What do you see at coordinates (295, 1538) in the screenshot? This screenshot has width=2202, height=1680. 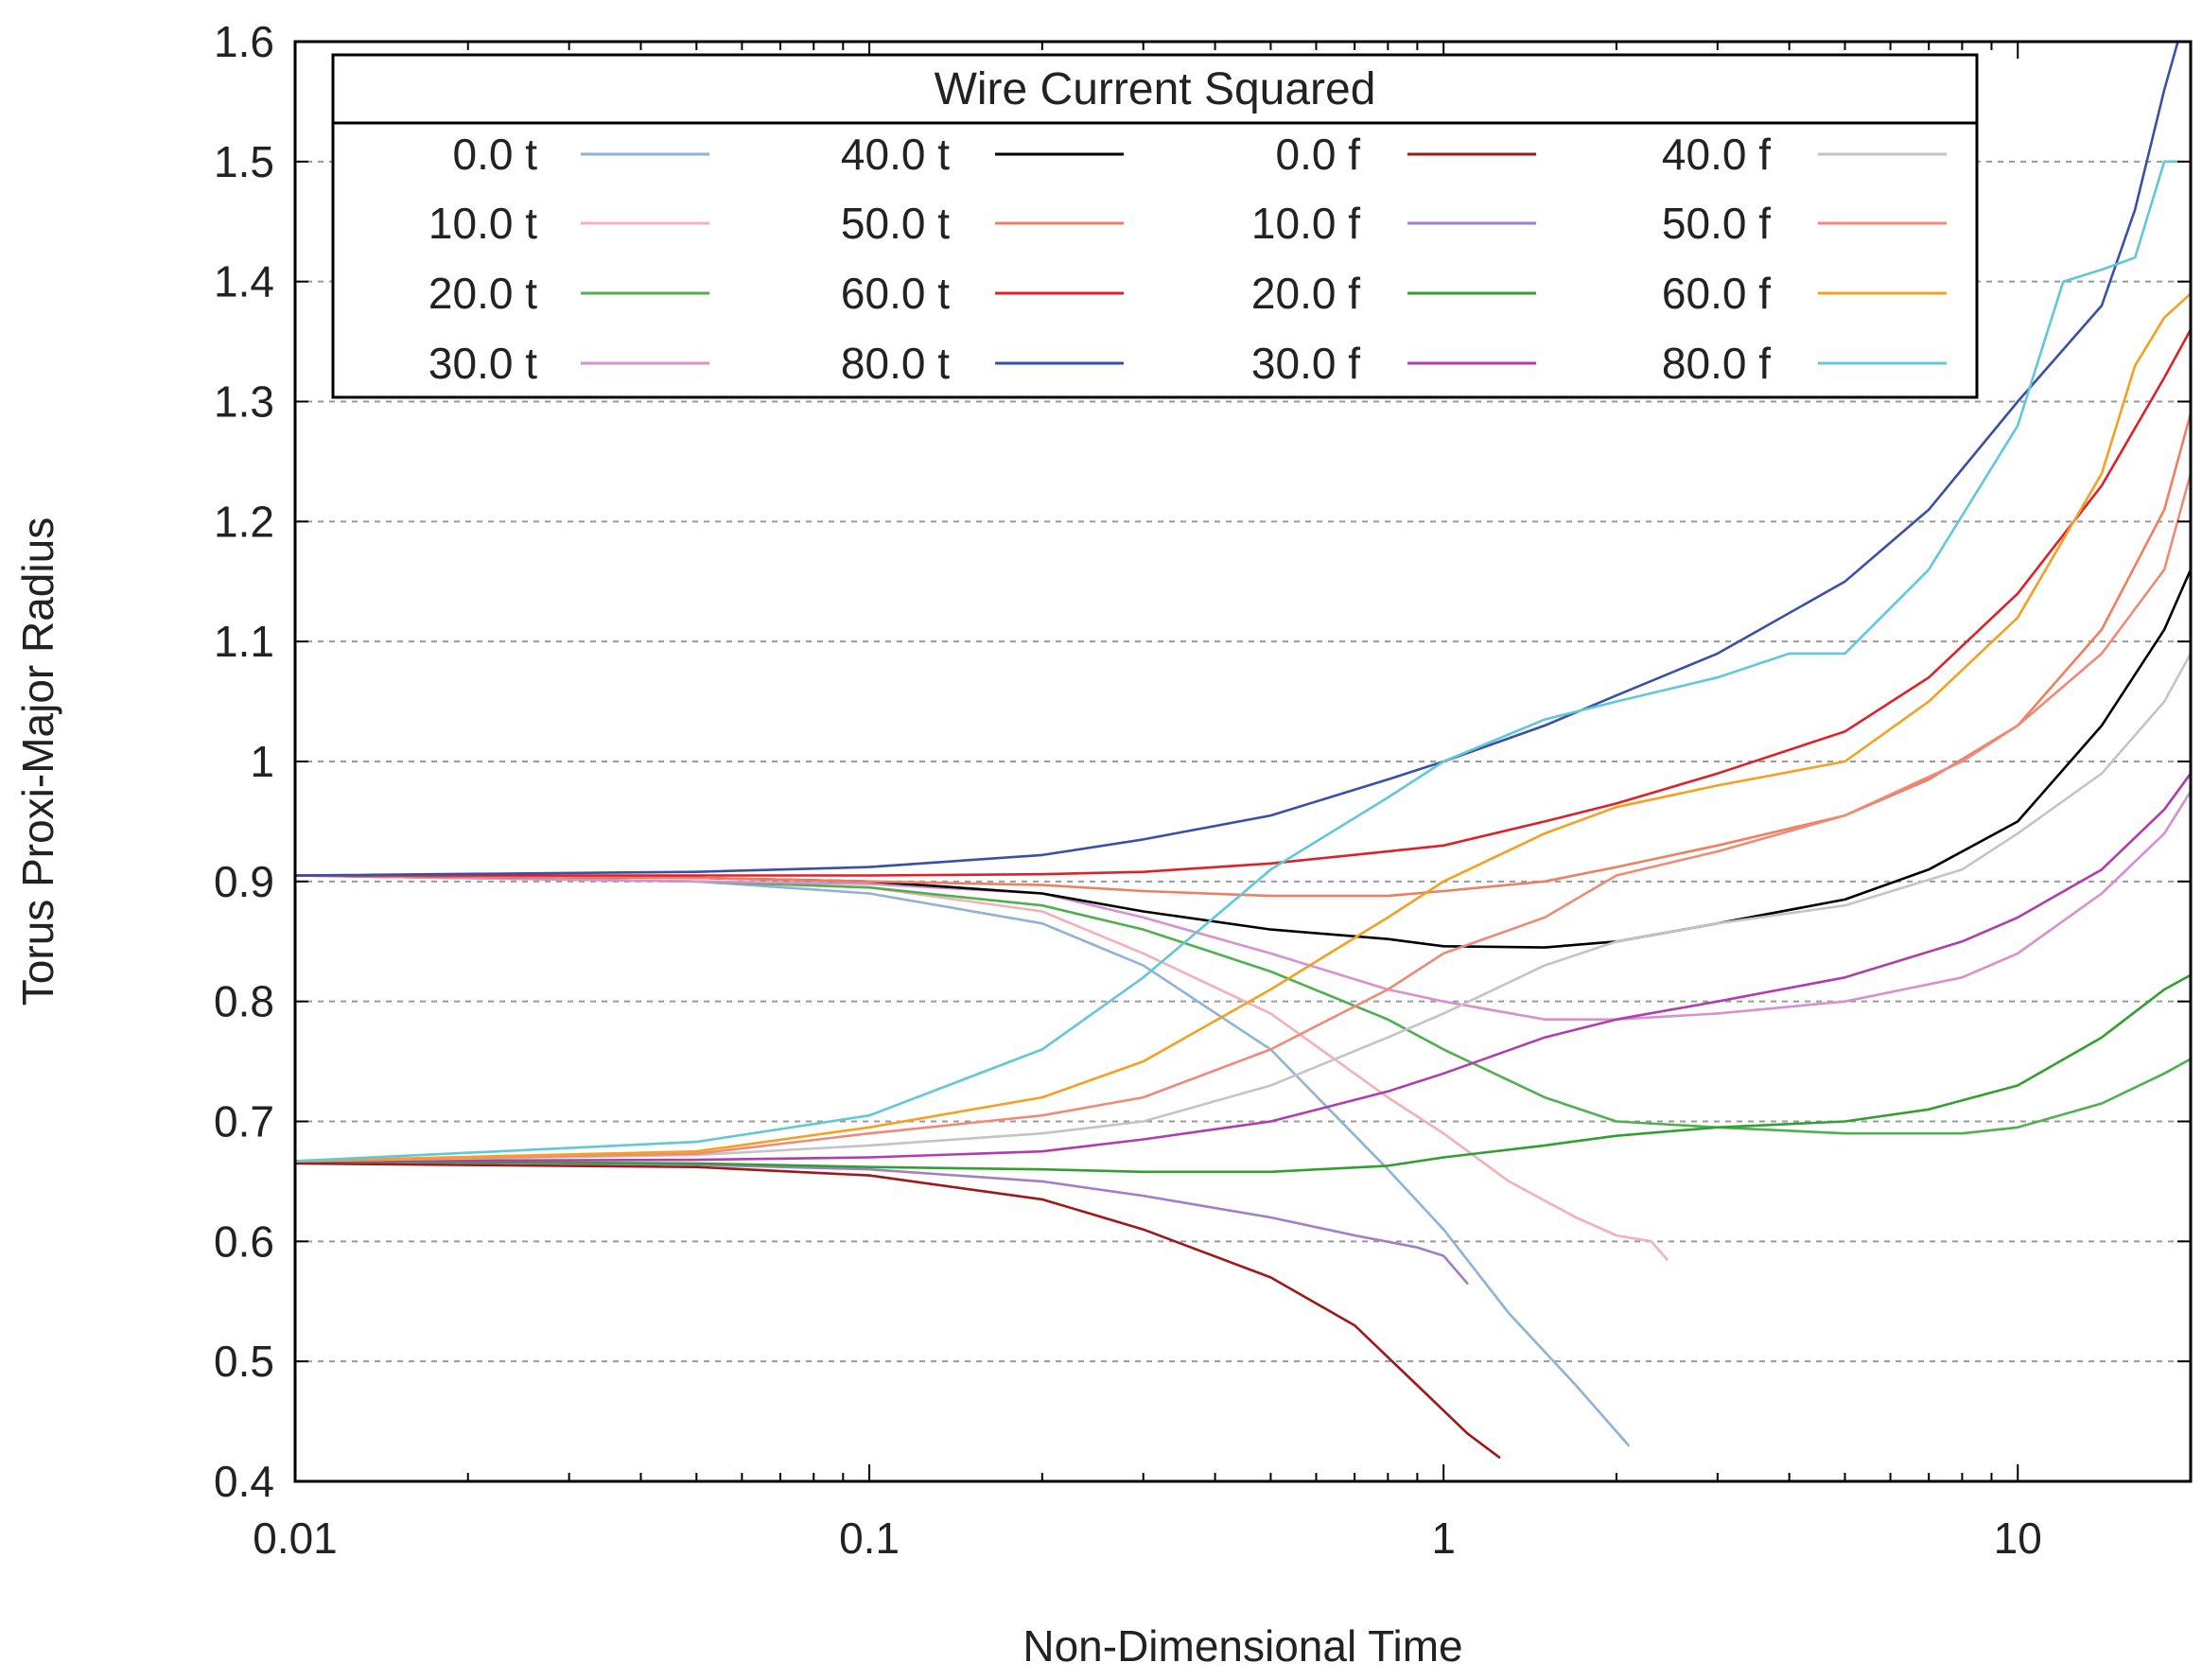 I see `x-tick-label: 0.01` at bounding box center [295, 1538].